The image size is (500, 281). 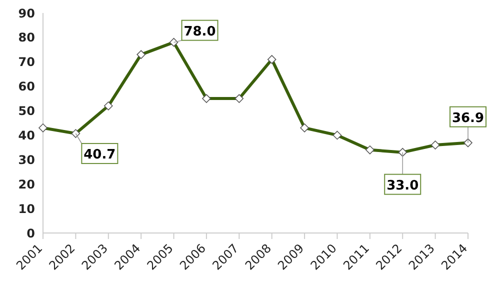 What do you see at coordinates (468, 118) in the screenshot?
I see `data-label: 36.9` at bounding box center [468, 118].